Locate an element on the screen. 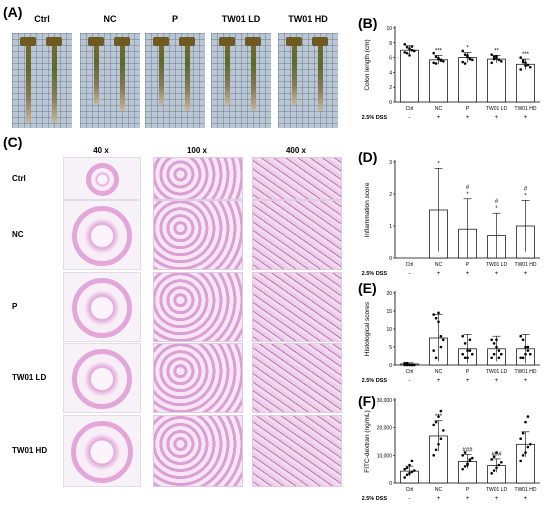  panel-a-group-label: TW01 HD is located at coordinates (308, 19).